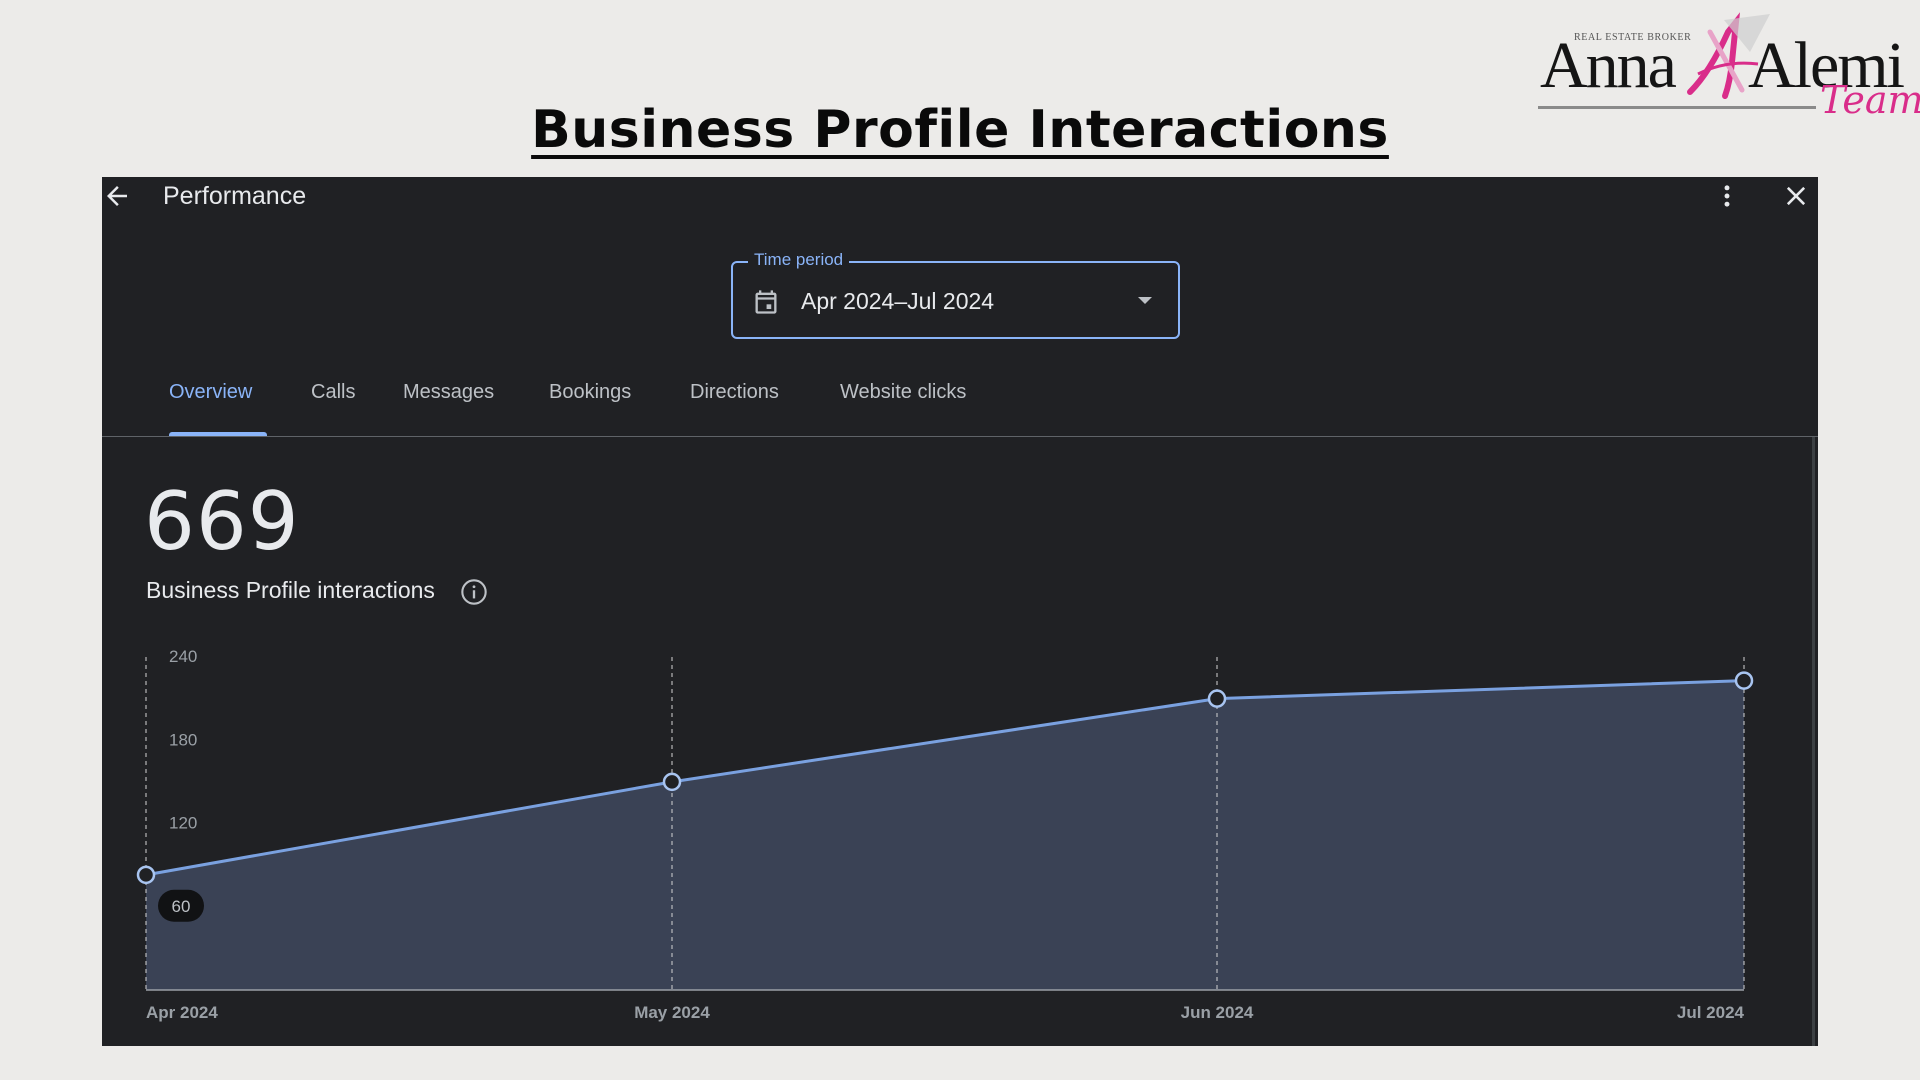 The image size is (1920, 1080). Describe the element at coordinates (672, 1012) in the screenshot. I see `x-tick-label: May 2024` at that location.